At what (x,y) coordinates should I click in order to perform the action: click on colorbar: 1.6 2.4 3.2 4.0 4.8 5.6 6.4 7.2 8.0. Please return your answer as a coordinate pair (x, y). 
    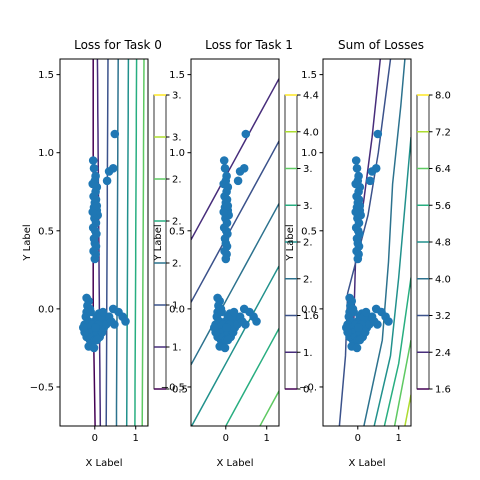
    Looking at the image, I should click on (433, 243).